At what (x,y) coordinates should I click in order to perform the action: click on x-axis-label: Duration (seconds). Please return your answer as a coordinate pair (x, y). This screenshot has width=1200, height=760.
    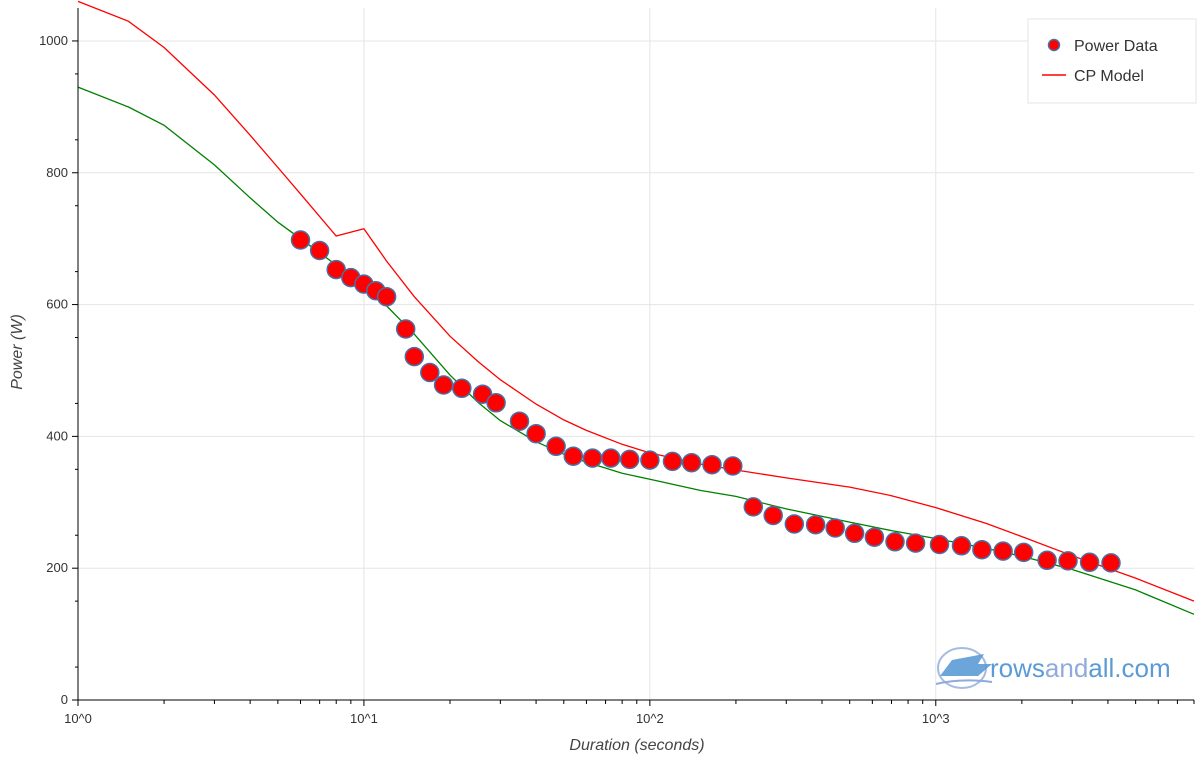
    Looking at the image, I should click on (636, 745).